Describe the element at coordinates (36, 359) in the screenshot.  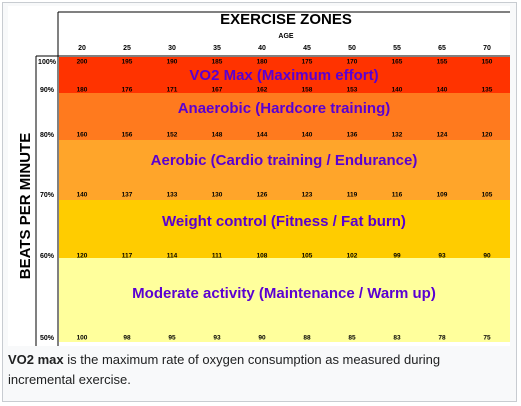
I see `caption-bold: VO2 max` at that location.